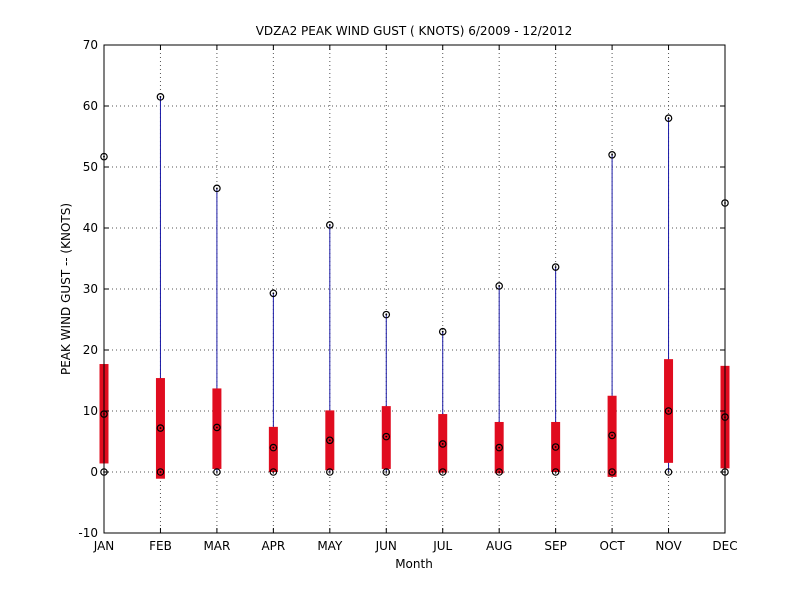 This screenshot has height=600, width=800. I want to click on min-marker-nov, so click(668, 472).